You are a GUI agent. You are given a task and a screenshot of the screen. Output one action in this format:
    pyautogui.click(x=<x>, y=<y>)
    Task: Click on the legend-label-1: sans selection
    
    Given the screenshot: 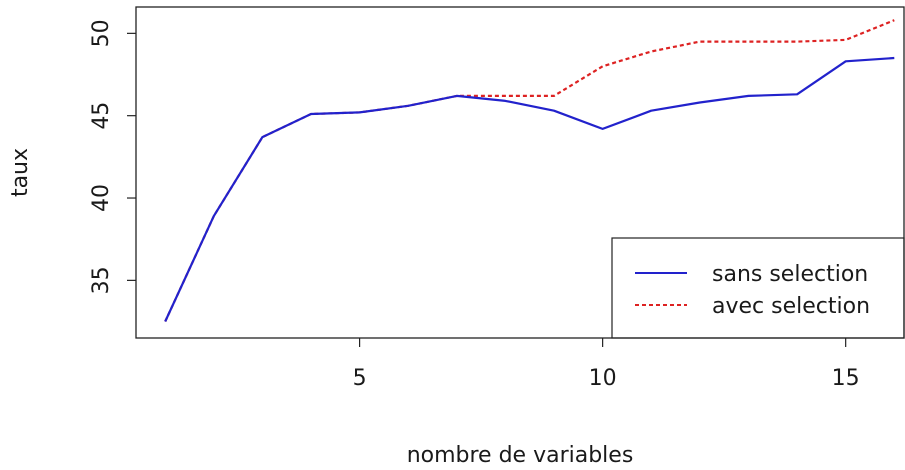 What is the action you would take?
    pyautogui.click(x=790, y=274)
    